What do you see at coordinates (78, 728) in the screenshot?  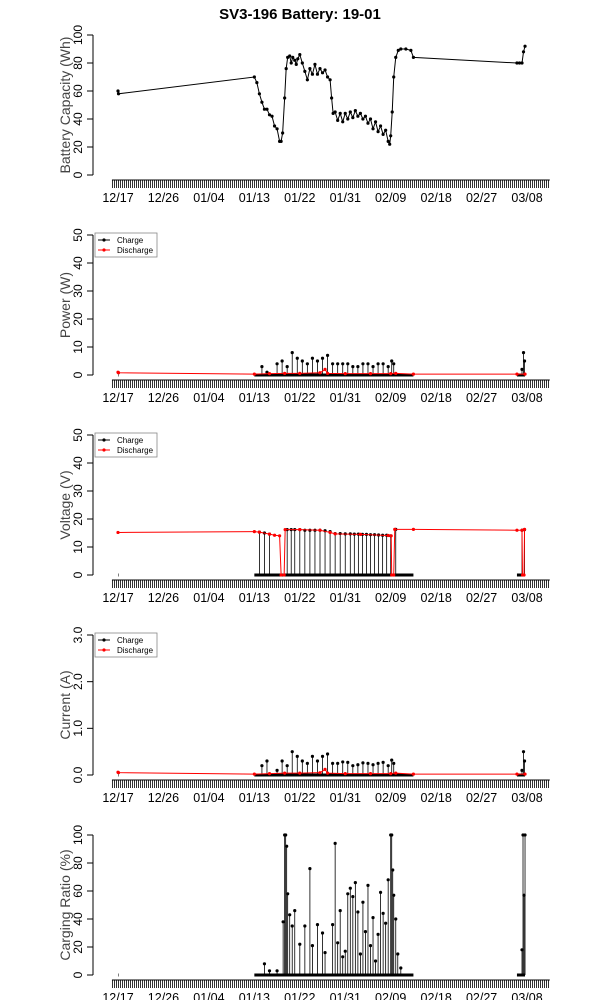 I see `y-tick-label: 1.0` at bounding box center [78, 728].